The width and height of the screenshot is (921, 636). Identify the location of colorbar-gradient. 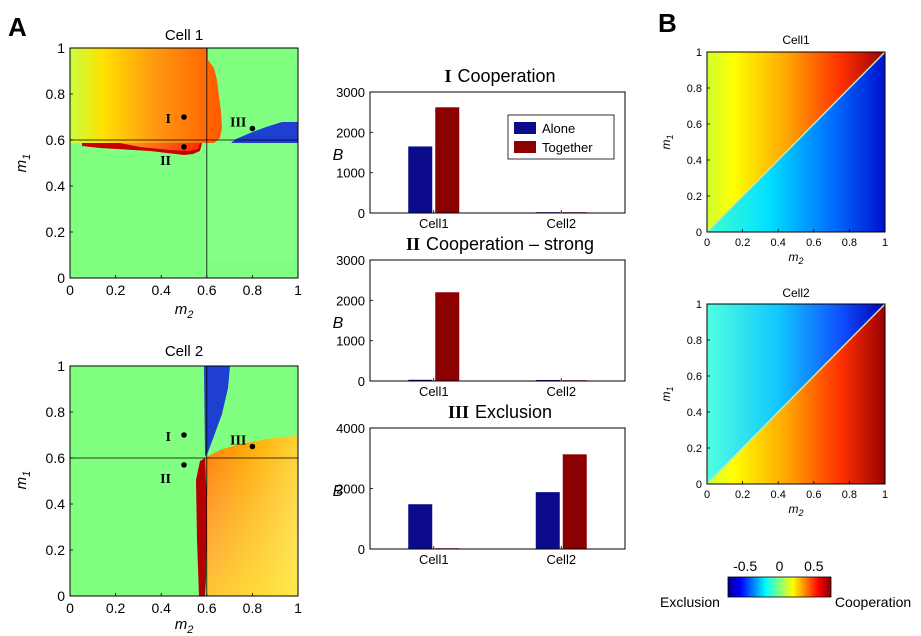
(779, 587).